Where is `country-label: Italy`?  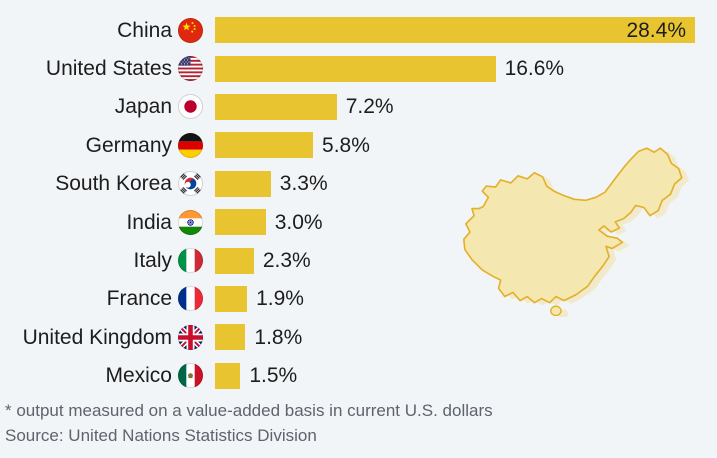 country-label: Italy is located at coordinates (152, 261).